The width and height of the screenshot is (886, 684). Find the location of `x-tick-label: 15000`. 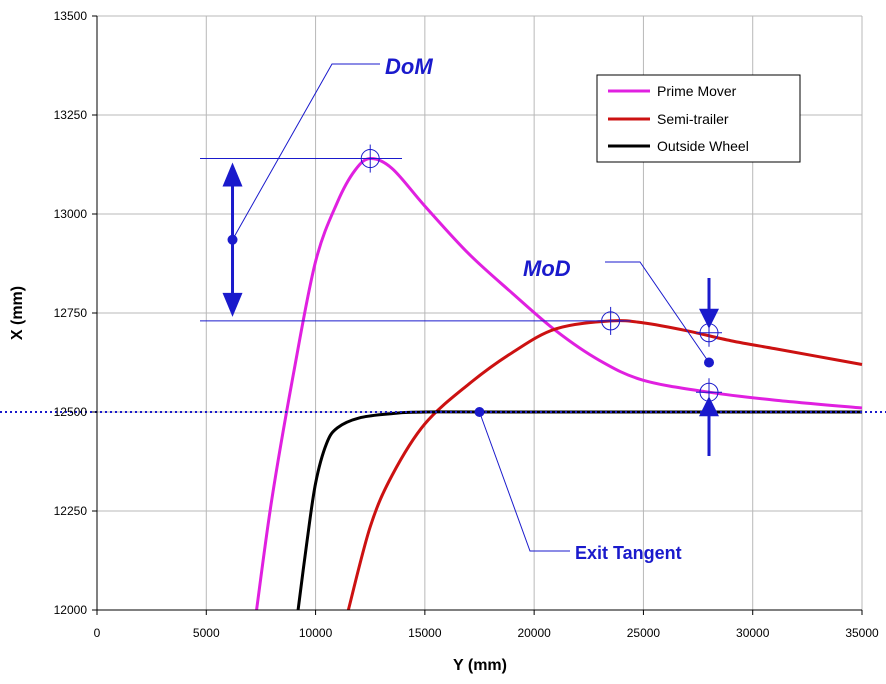

x-tick-label: 15000 is located at coordinates (425, 633).